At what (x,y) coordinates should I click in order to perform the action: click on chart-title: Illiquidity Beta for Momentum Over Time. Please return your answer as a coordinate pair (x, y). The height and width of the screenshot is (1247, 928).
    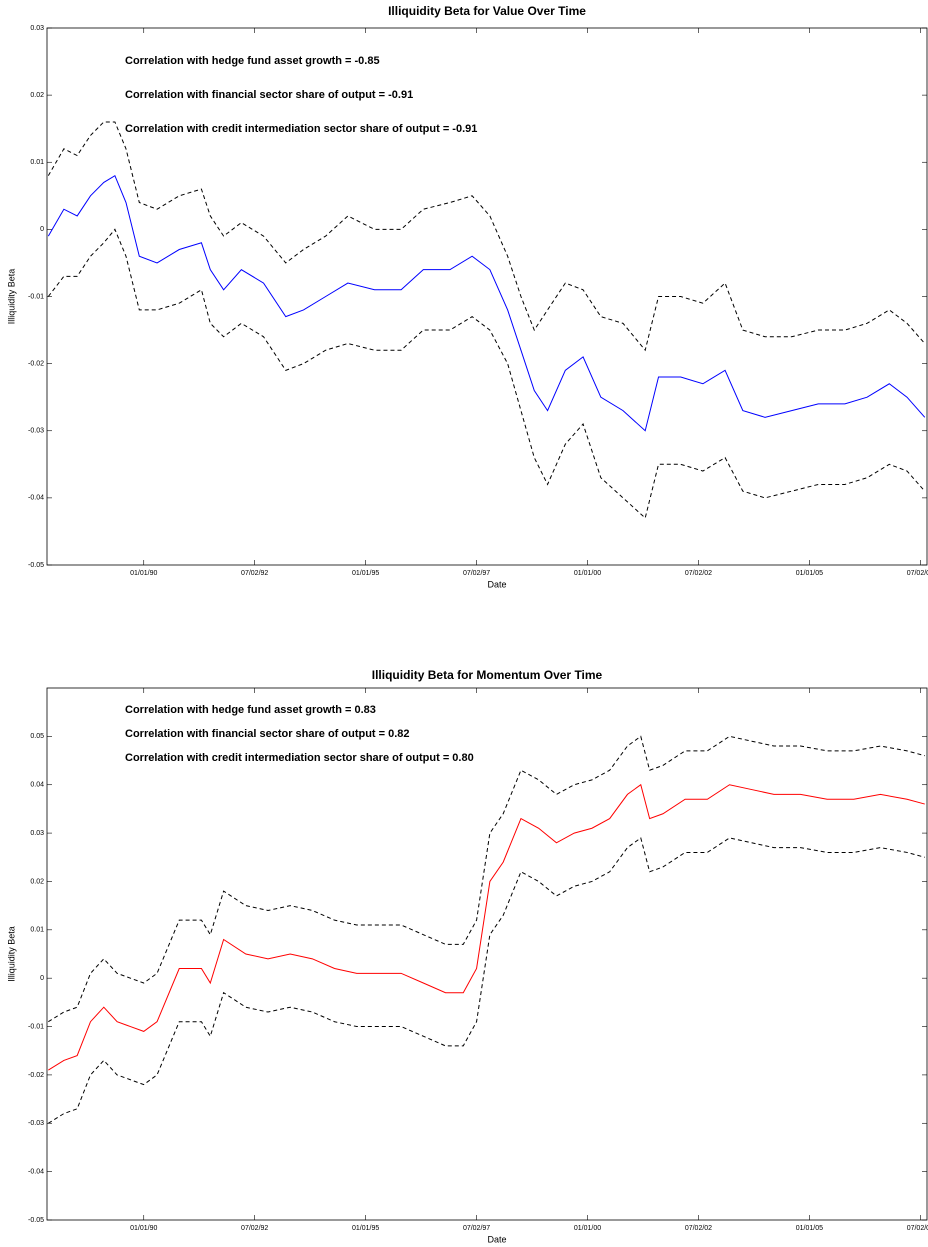
    Looking at the image, I should click on (487, 675).